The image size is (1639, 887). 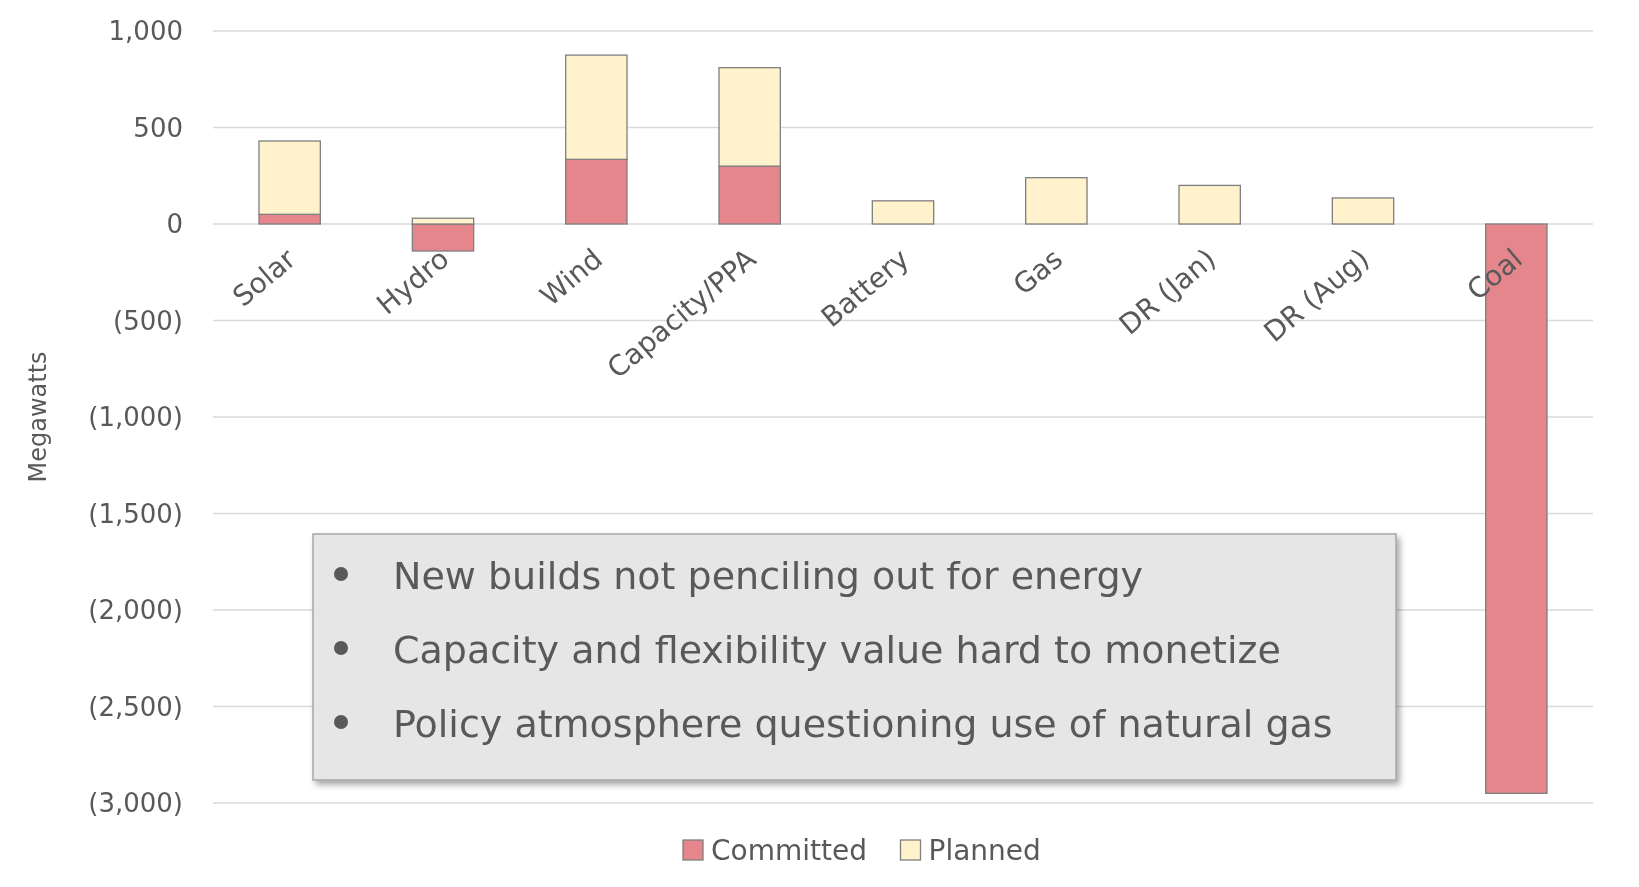 What do you see at coordinates (135, 803) in the screenshot?
I see `y-tick-label: (3,000)` at bounding box center [135, 803].